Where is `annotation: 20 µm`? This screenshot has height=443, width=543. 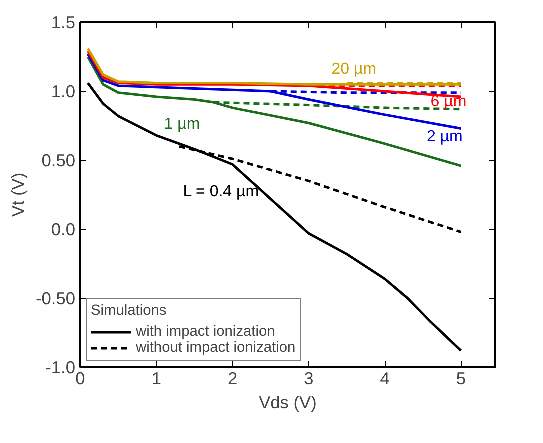
annotation: 20 µm is located at coordinates (354, 69).